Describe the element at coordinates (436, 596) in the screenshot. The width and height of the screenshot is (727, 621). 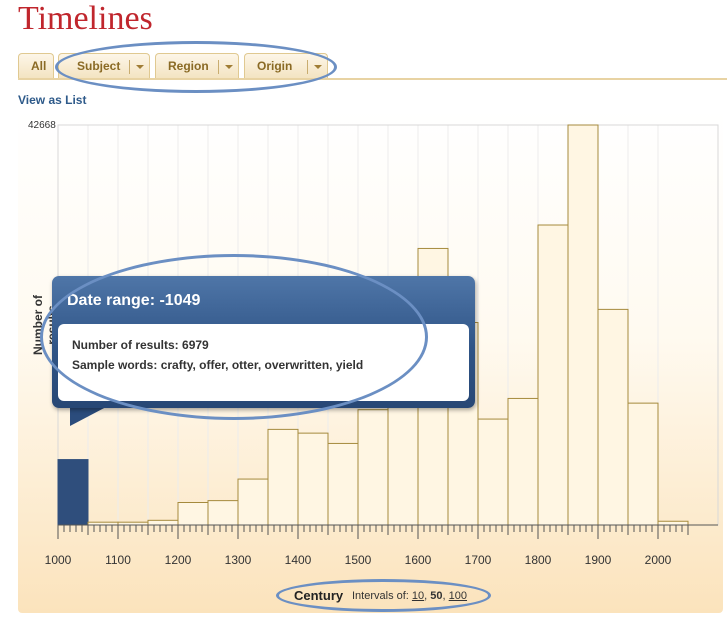
I see `interval-option-50: 50` at that location.